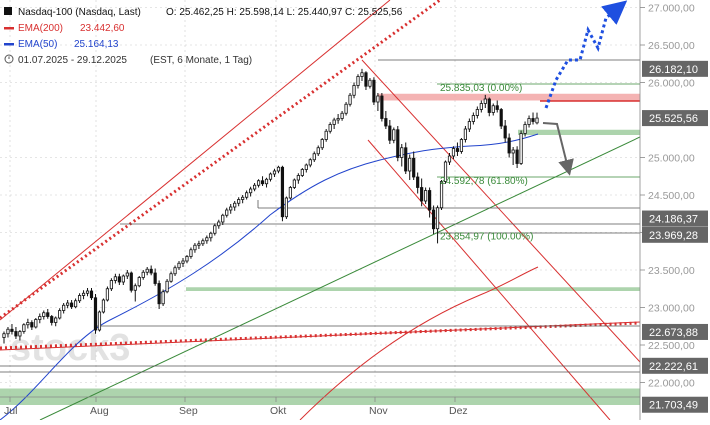 This screenshot has height=425, width=710. Describe the element at coordinates (671, 271) in the screenshot. I see `y-tick-label: 23.500,00` at that location.